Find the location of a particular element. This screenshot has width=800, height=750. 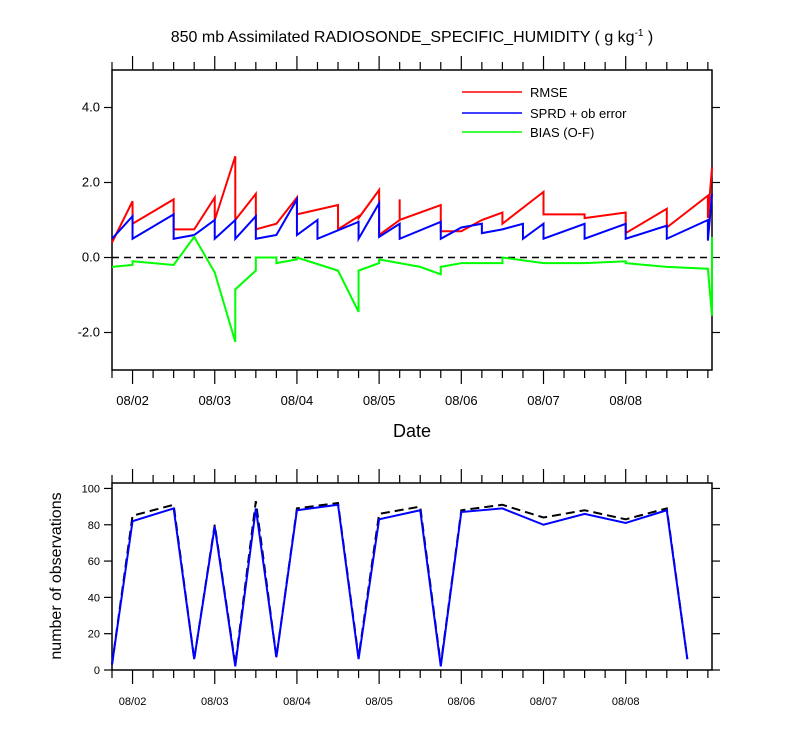

top-series-sprd-ob-error is located at coordinates (412, 218).